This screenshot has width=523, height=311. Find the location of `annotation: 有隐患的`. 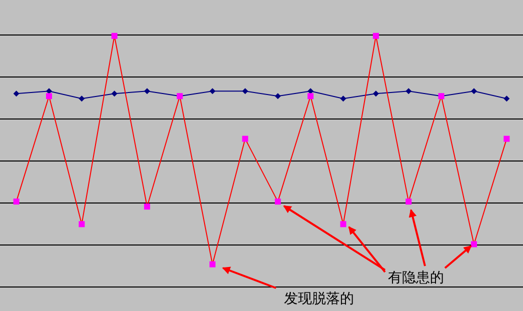

annotation: 有隐患的 is located at coordinates (416, 278).